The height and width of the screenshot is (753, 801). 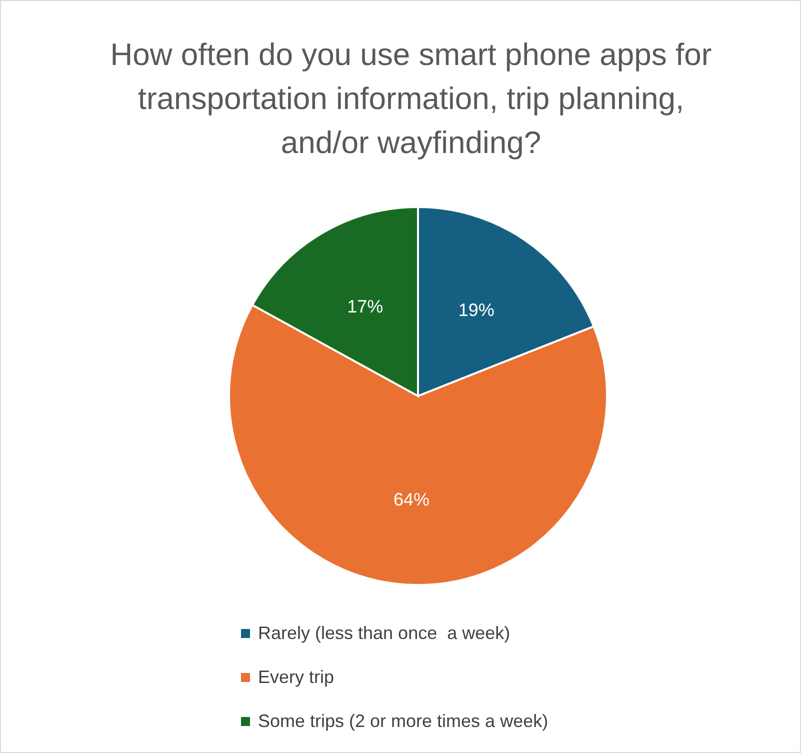 What do you see at coordinates (296, 677) in the screenshot?
I see `legend-label: Every trip` at bounding box center [296, 677].